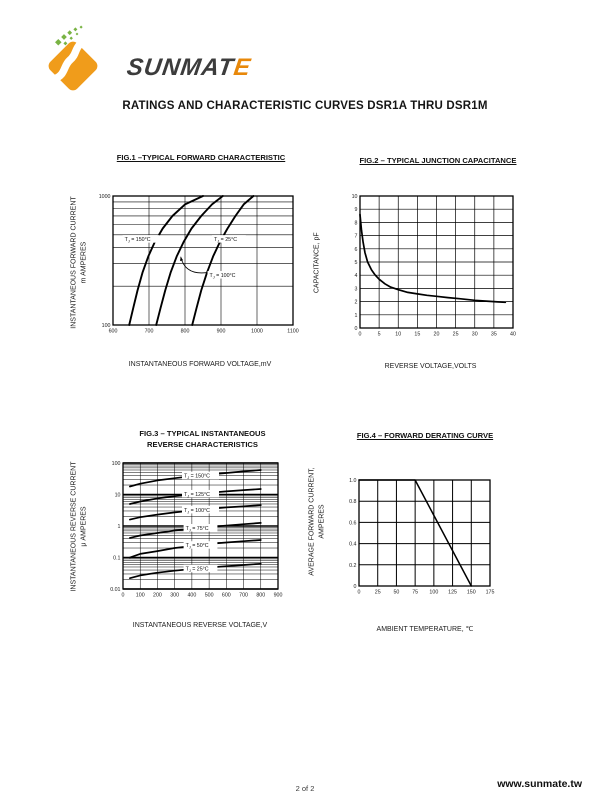  I want to click on fig2-y-axis-label: CAPACITANCE, pF, so click(317, 263).